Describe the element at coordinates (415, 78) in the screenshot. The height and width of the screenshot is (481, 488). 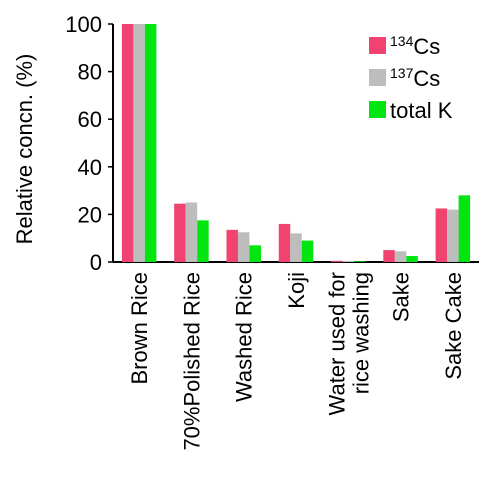
I see `legend-label: 137Cs` at that location.